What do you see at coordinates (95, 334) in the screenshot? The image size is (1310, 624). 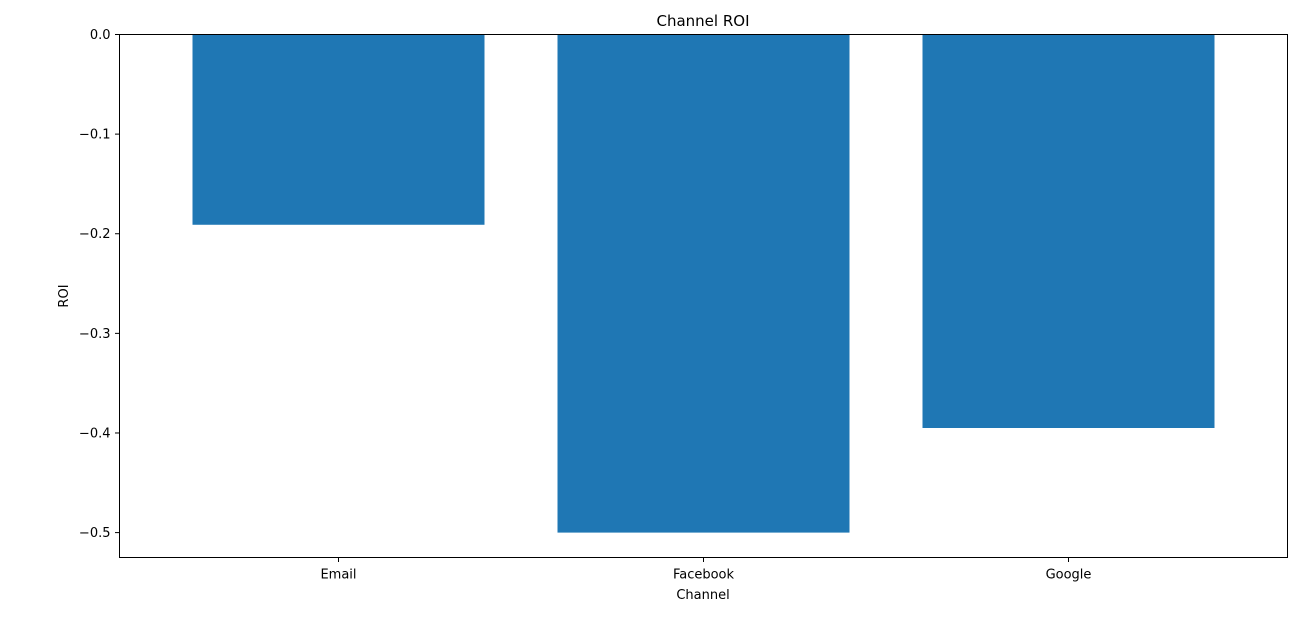 I see `y-tick-label: −0.3` at bounding box center [95, 334].